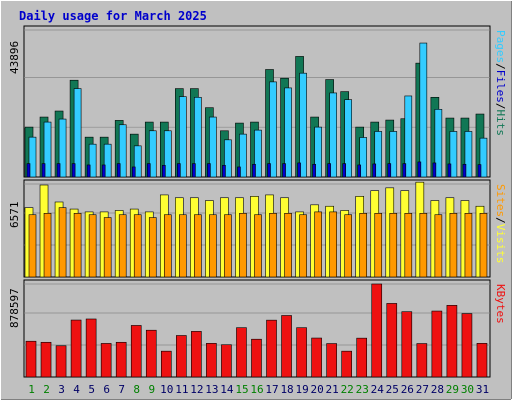  I want to click on panel-hits-files-pages-legend-part: /, so click(500, 66).